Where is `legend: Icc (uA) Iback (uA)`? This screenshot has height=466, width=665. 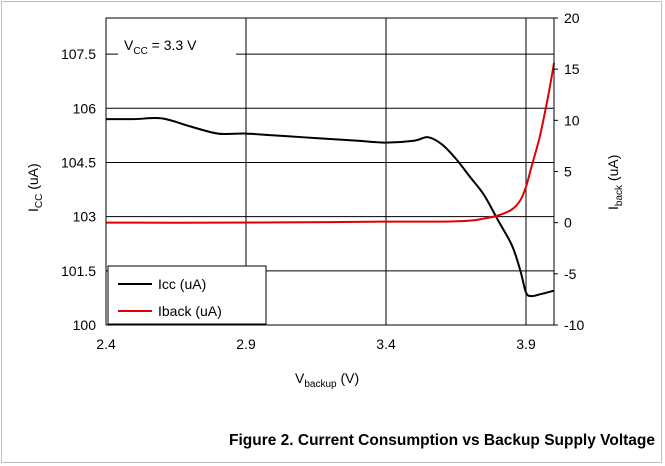 legend: Icc (uA) Iback (uA) is located at coordinates (187, 295).